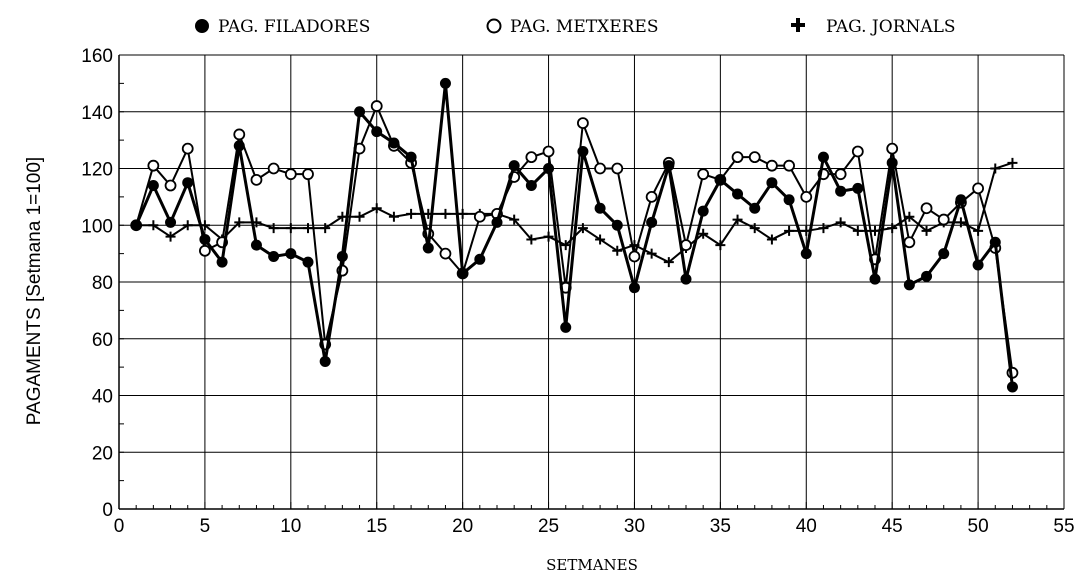 The width and height of the screenshot is (1075, 577). Describe the element at coordinates (102, 283) in the screenshot. I see `y-tick-label: 80` at that location.